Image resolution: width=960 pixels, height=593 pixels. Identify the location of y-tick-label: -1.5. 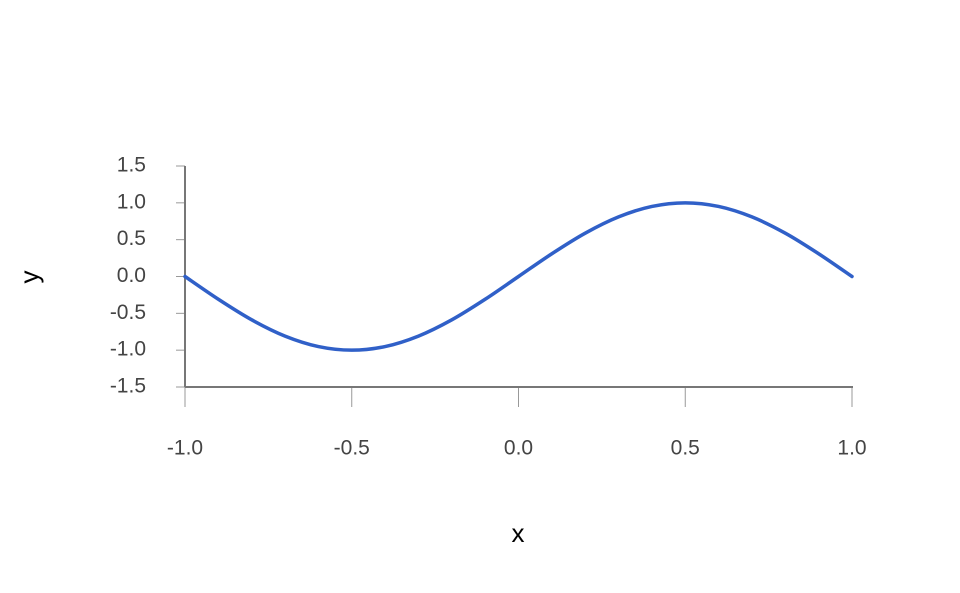
(128, 386).